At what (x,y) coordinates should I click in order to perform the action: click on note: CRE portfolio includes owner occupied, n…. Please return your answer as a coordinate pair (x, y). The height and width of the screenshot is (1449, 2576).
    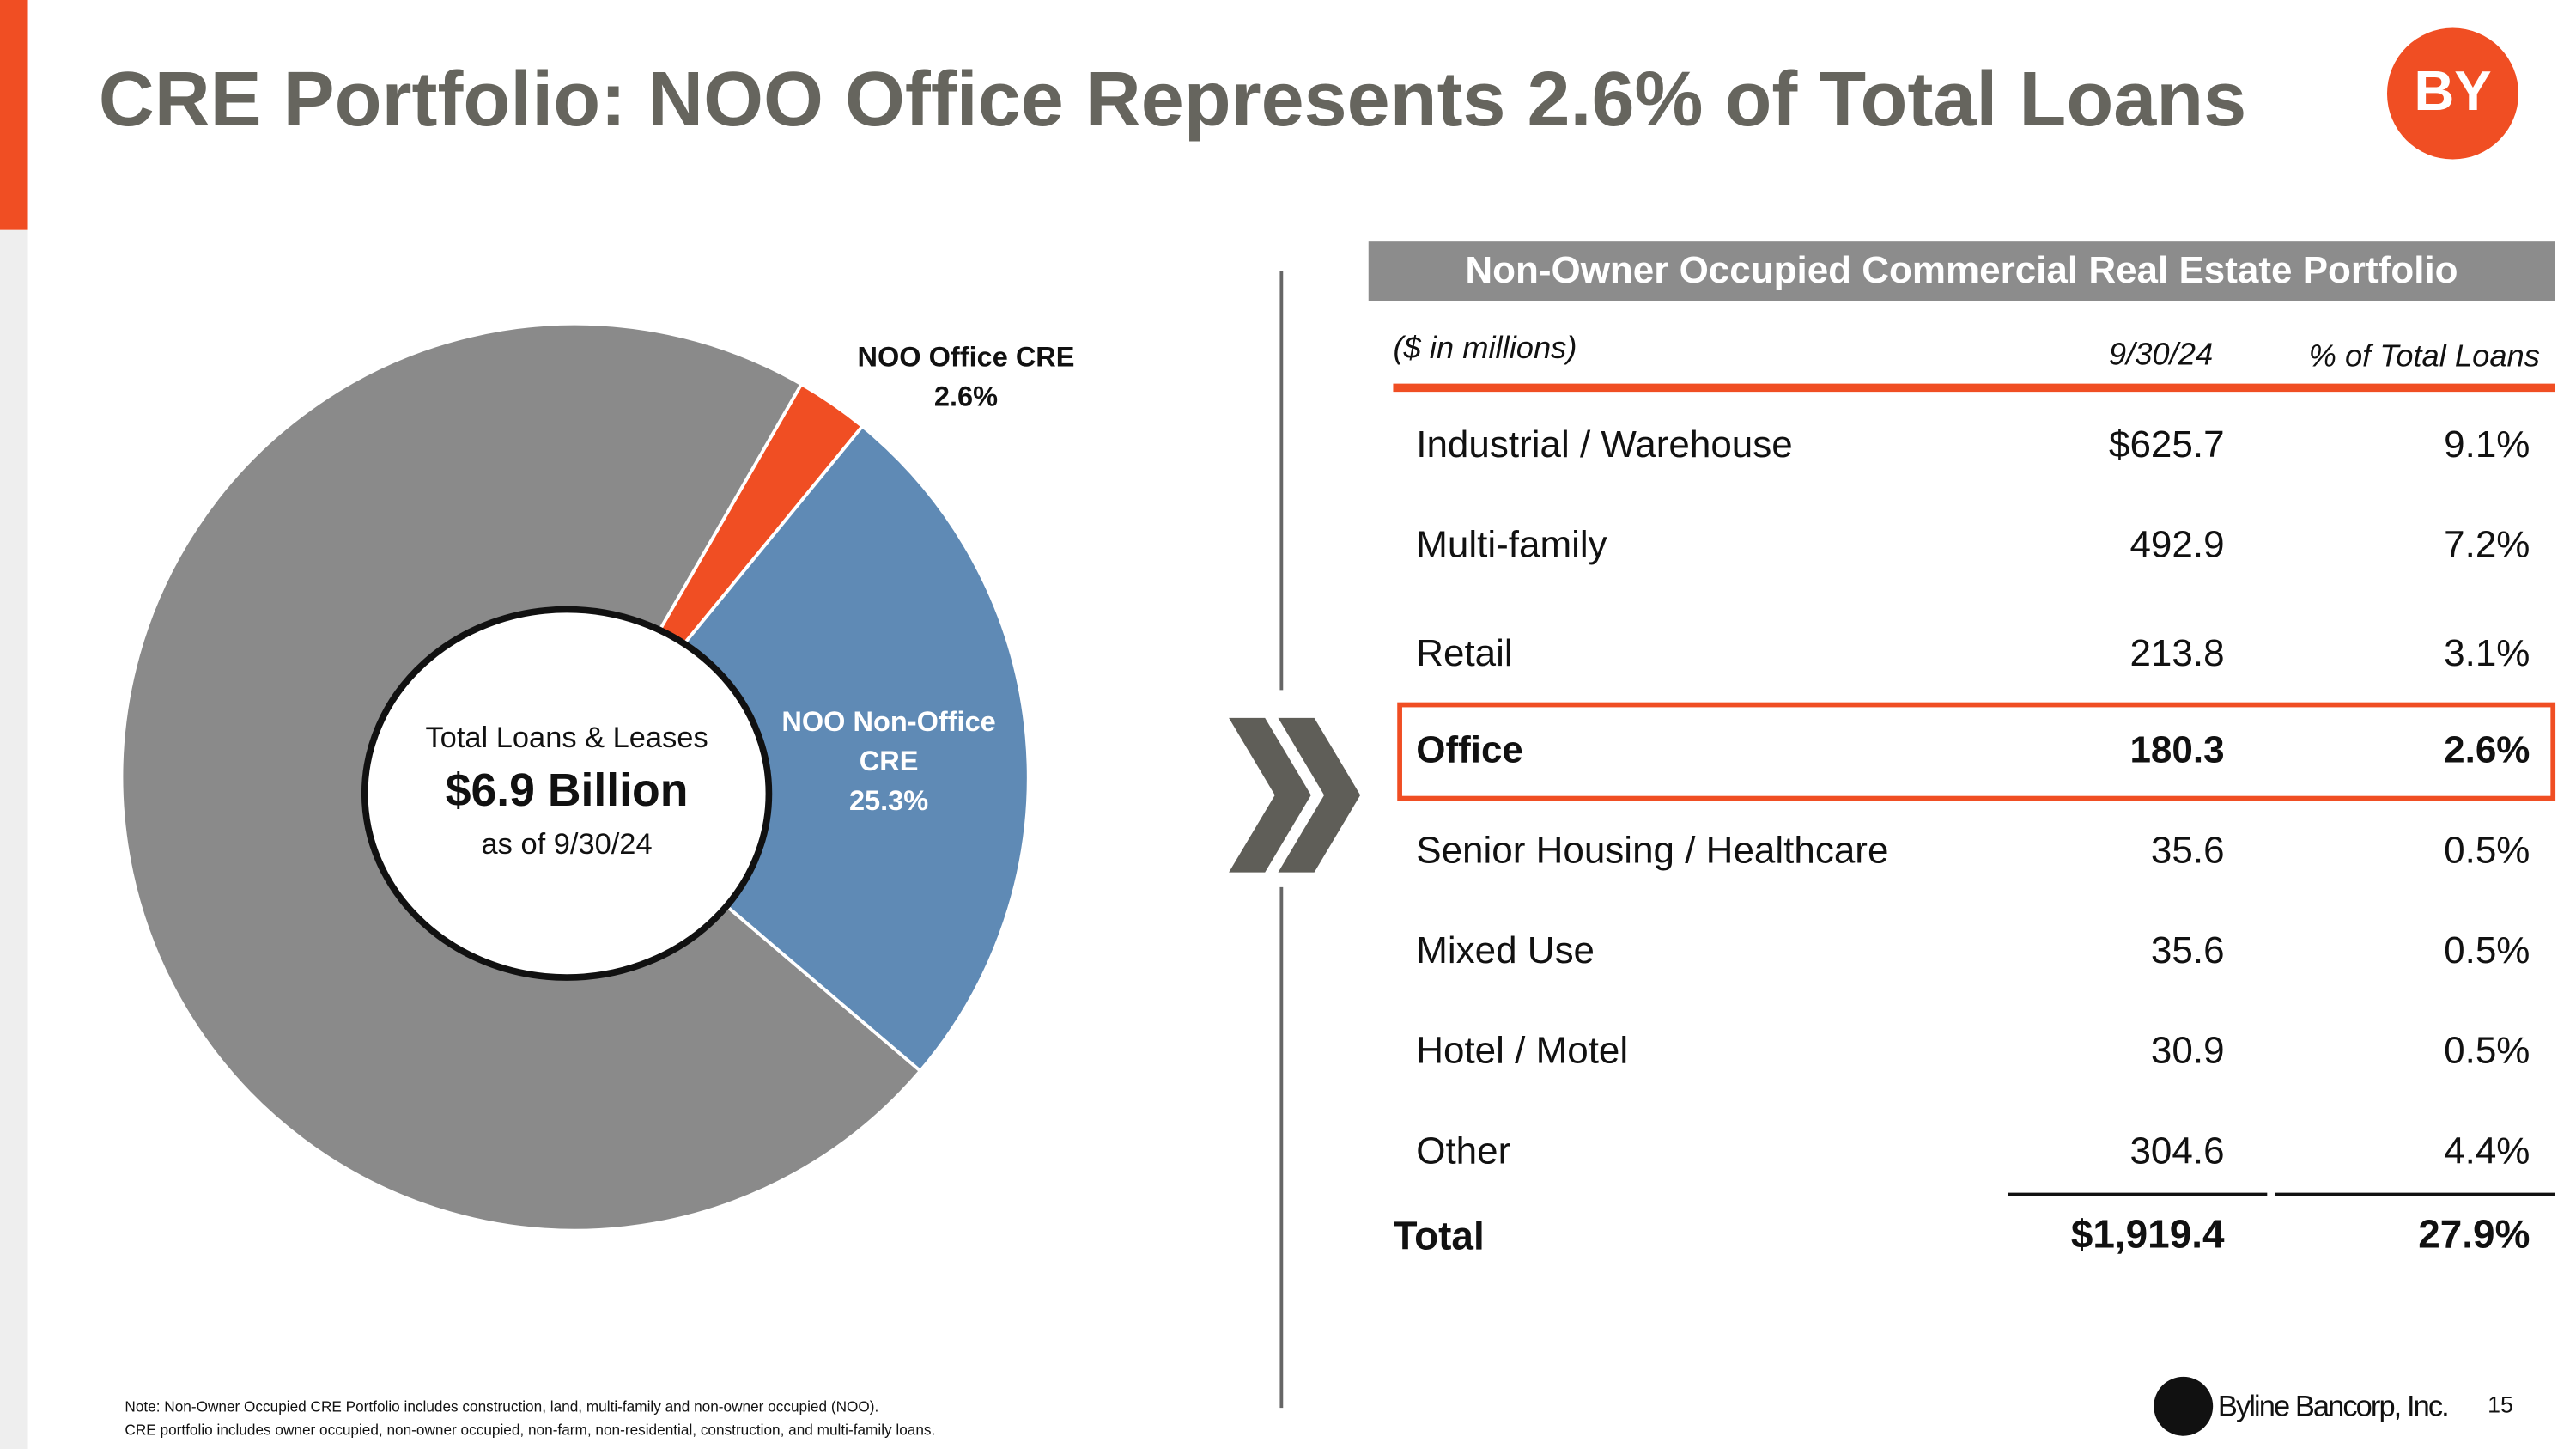
    Looking at the image, I should click on (530, 1430).